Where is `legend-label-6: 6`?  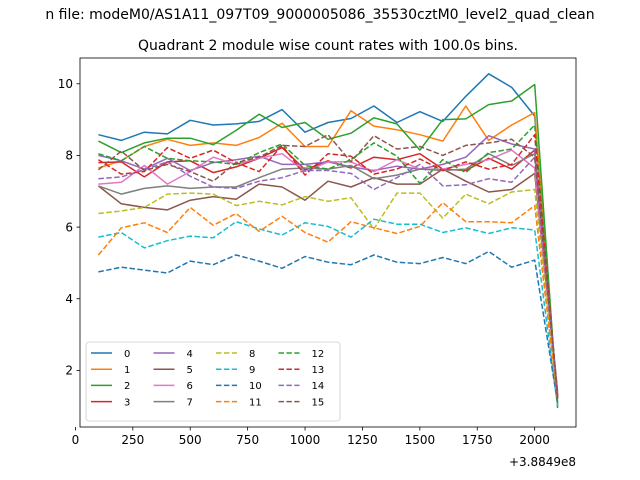 legend-label-6: 6 is located at coordinates (190, 386).